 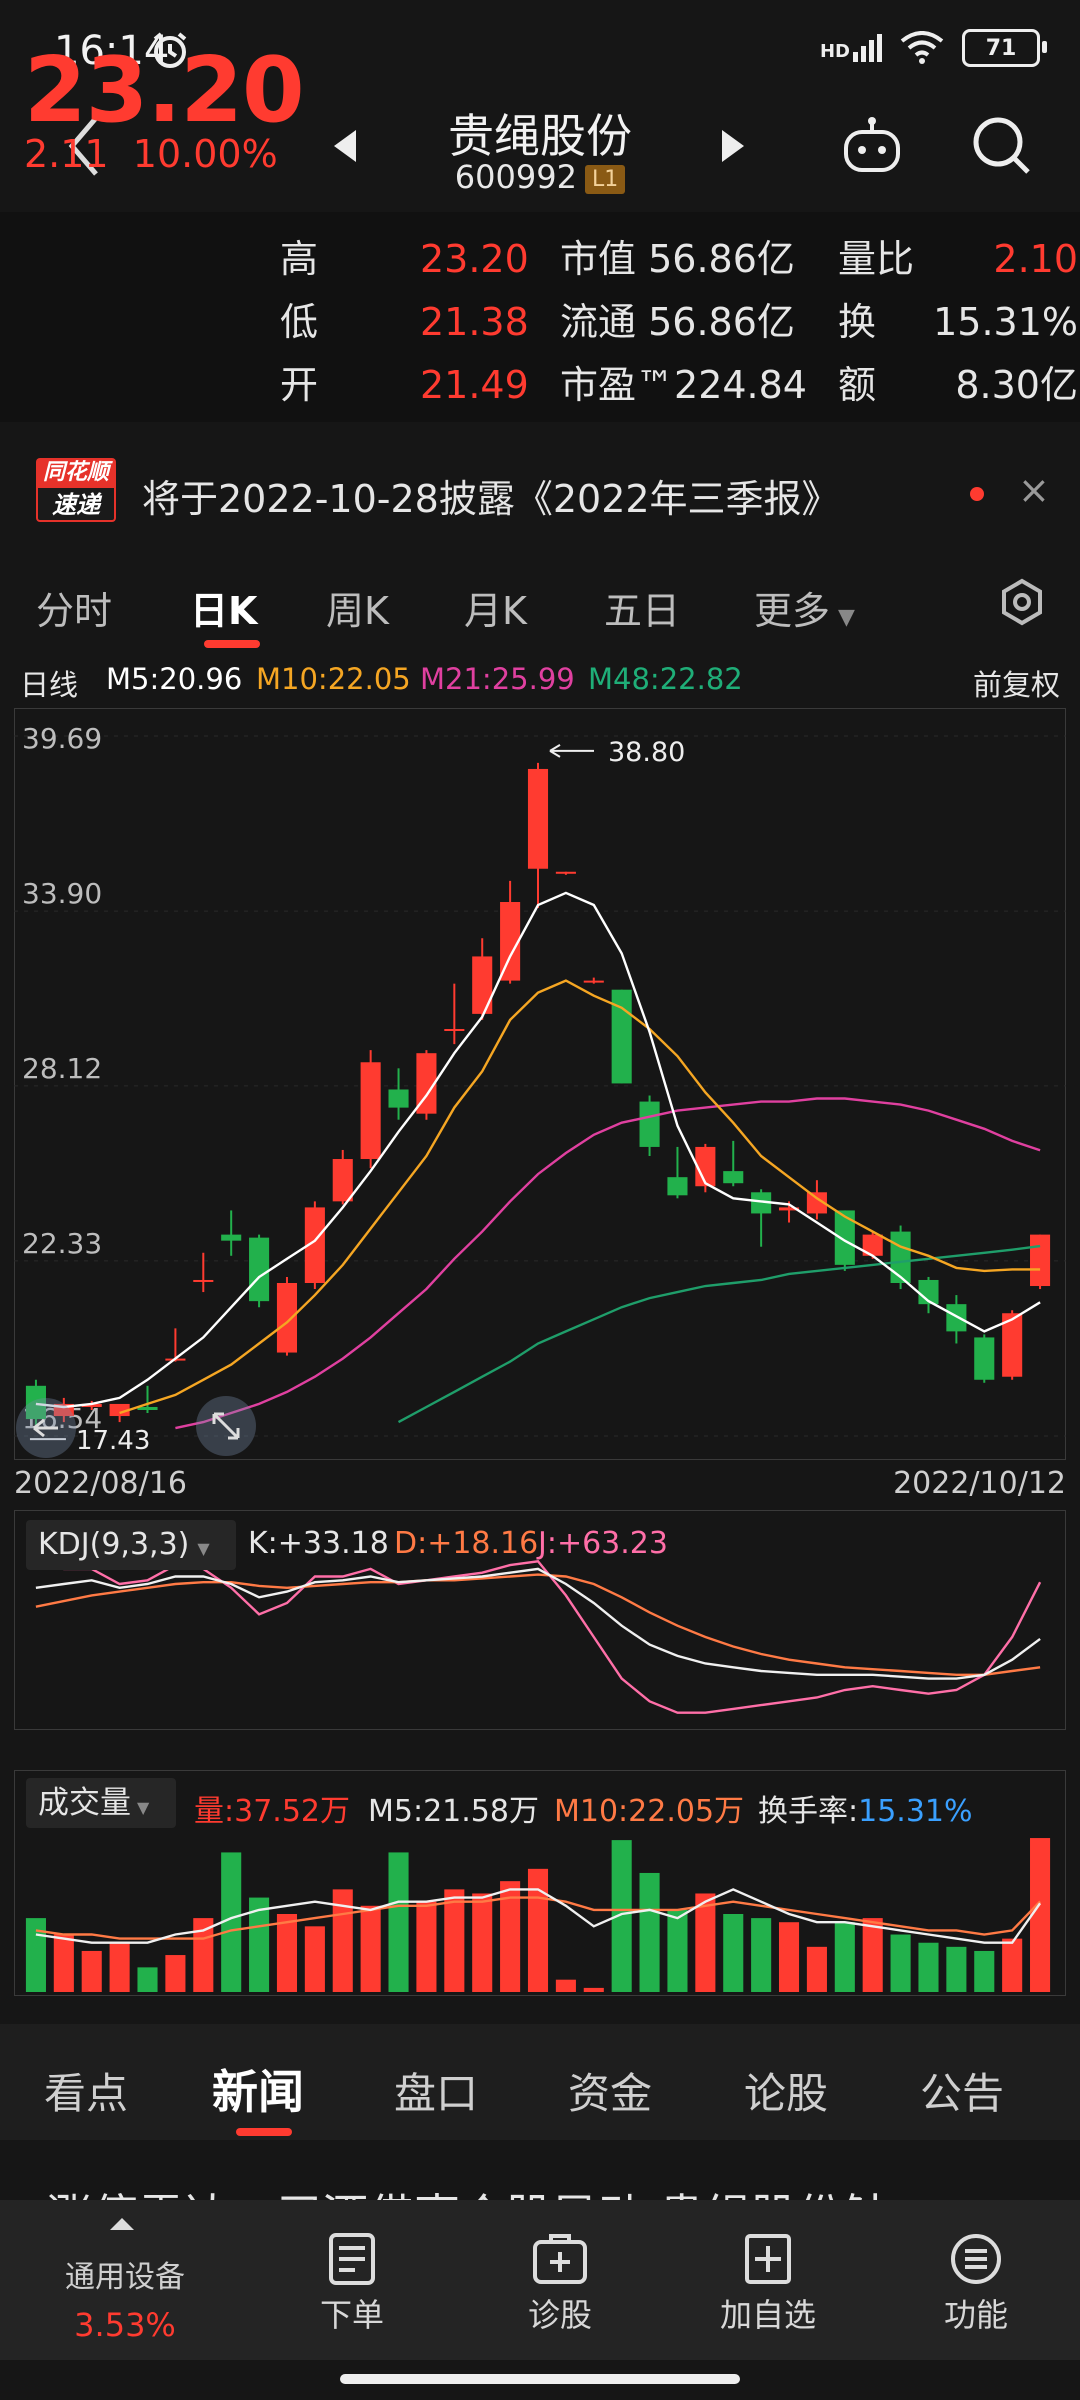 What do you see at coordinates (345, 146) in the screenshot?
I see `prev-stock-icon` at bounding box center [345, 146].